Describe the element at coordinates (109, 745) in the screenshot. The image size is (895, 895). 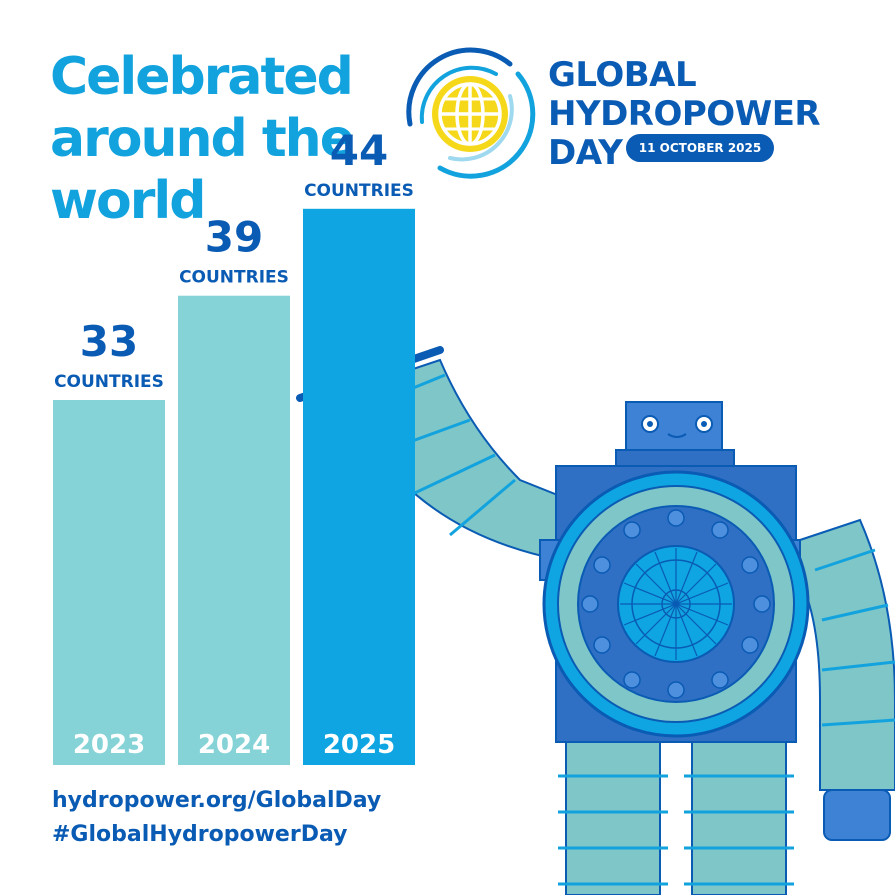
I see `category-label-2023: 2023` at that location.